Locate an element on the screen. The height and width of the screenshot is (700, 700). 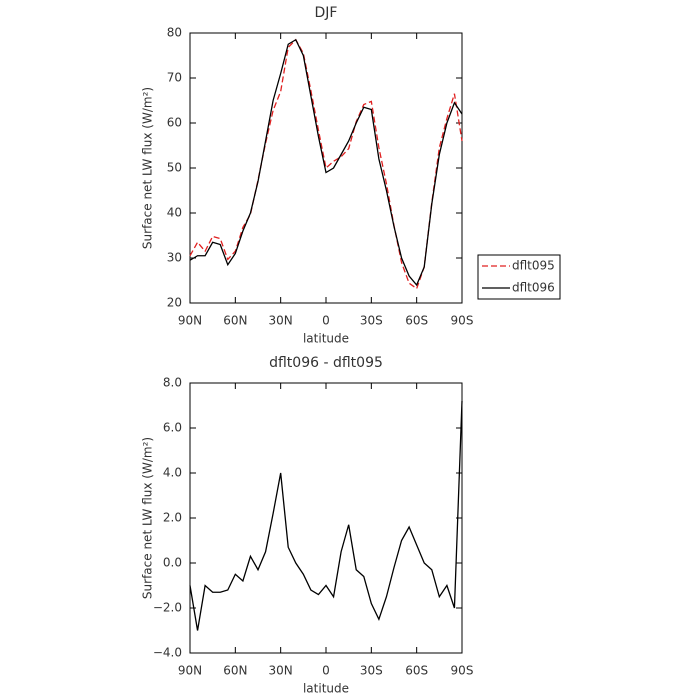
legend-label: dflt096 is located at coordinates (533, 288).